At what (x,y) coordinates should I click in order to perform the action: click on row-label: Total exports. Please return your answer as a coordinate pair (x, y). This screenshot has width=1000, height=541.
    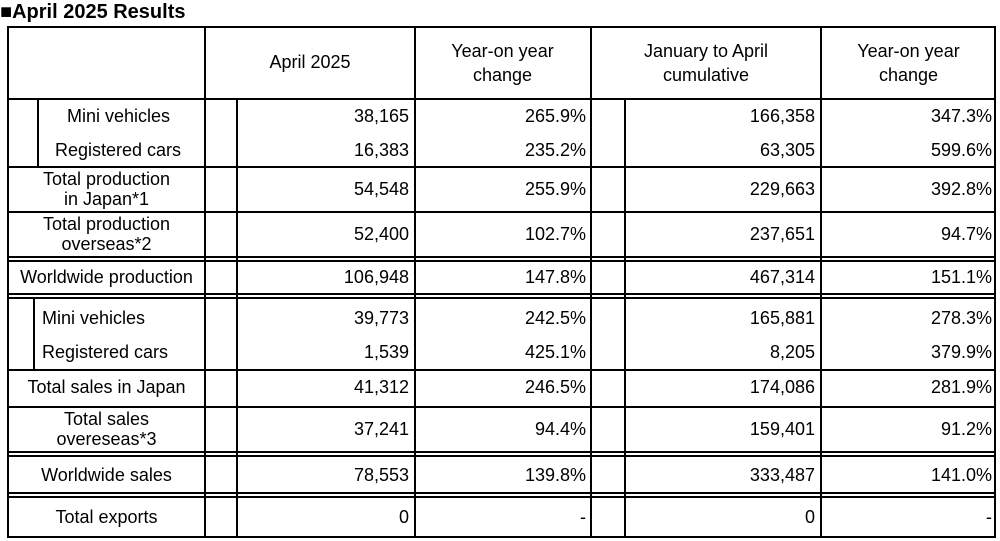
    Looking at the image, I should click on (106, 517).